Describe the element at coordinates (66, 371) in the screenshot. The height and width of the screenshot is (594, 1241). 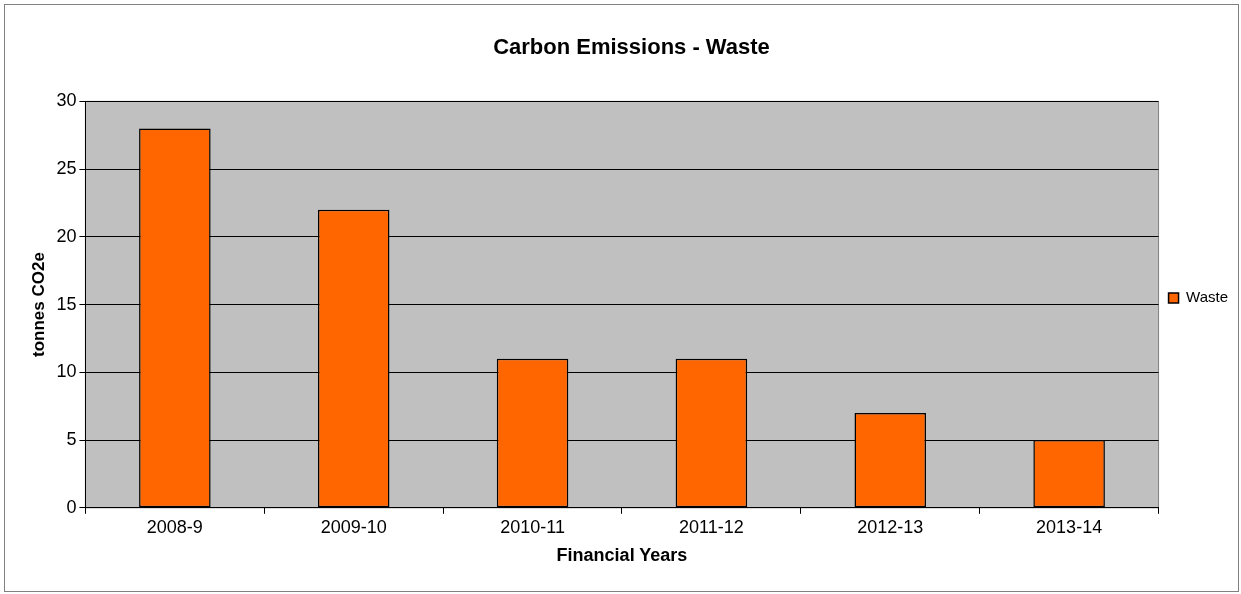
I see `y-tick-label: 10` at that location.